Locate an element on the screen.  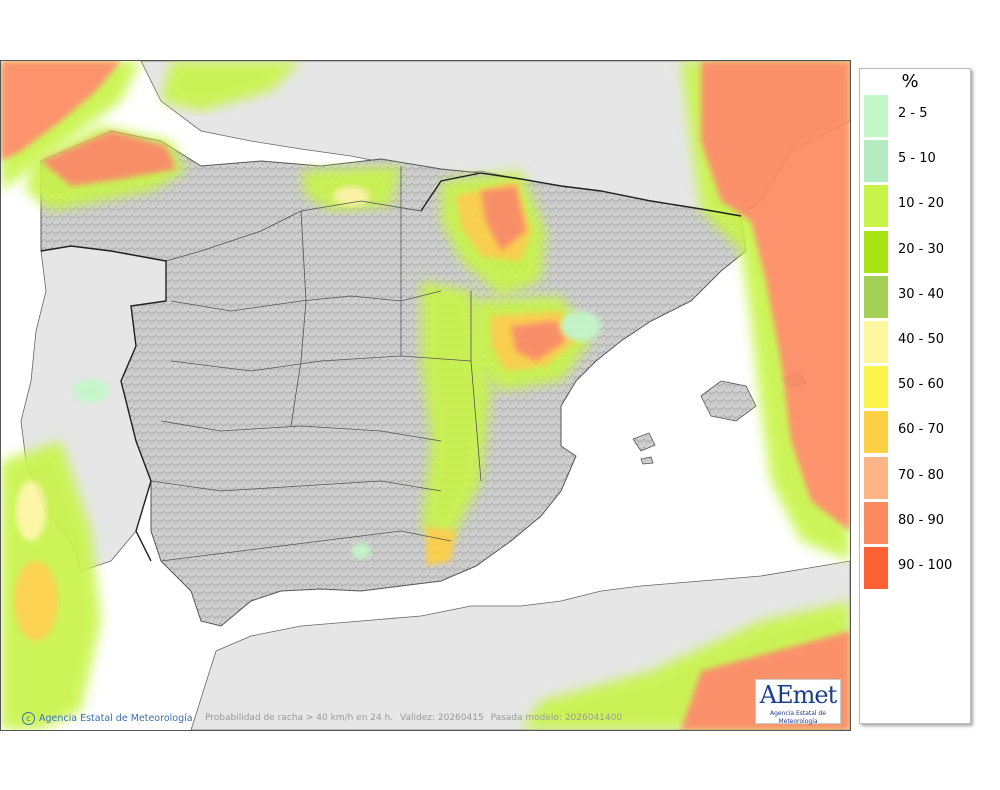
legend-item: 50 - 60 is located at coordinates (916, 387).